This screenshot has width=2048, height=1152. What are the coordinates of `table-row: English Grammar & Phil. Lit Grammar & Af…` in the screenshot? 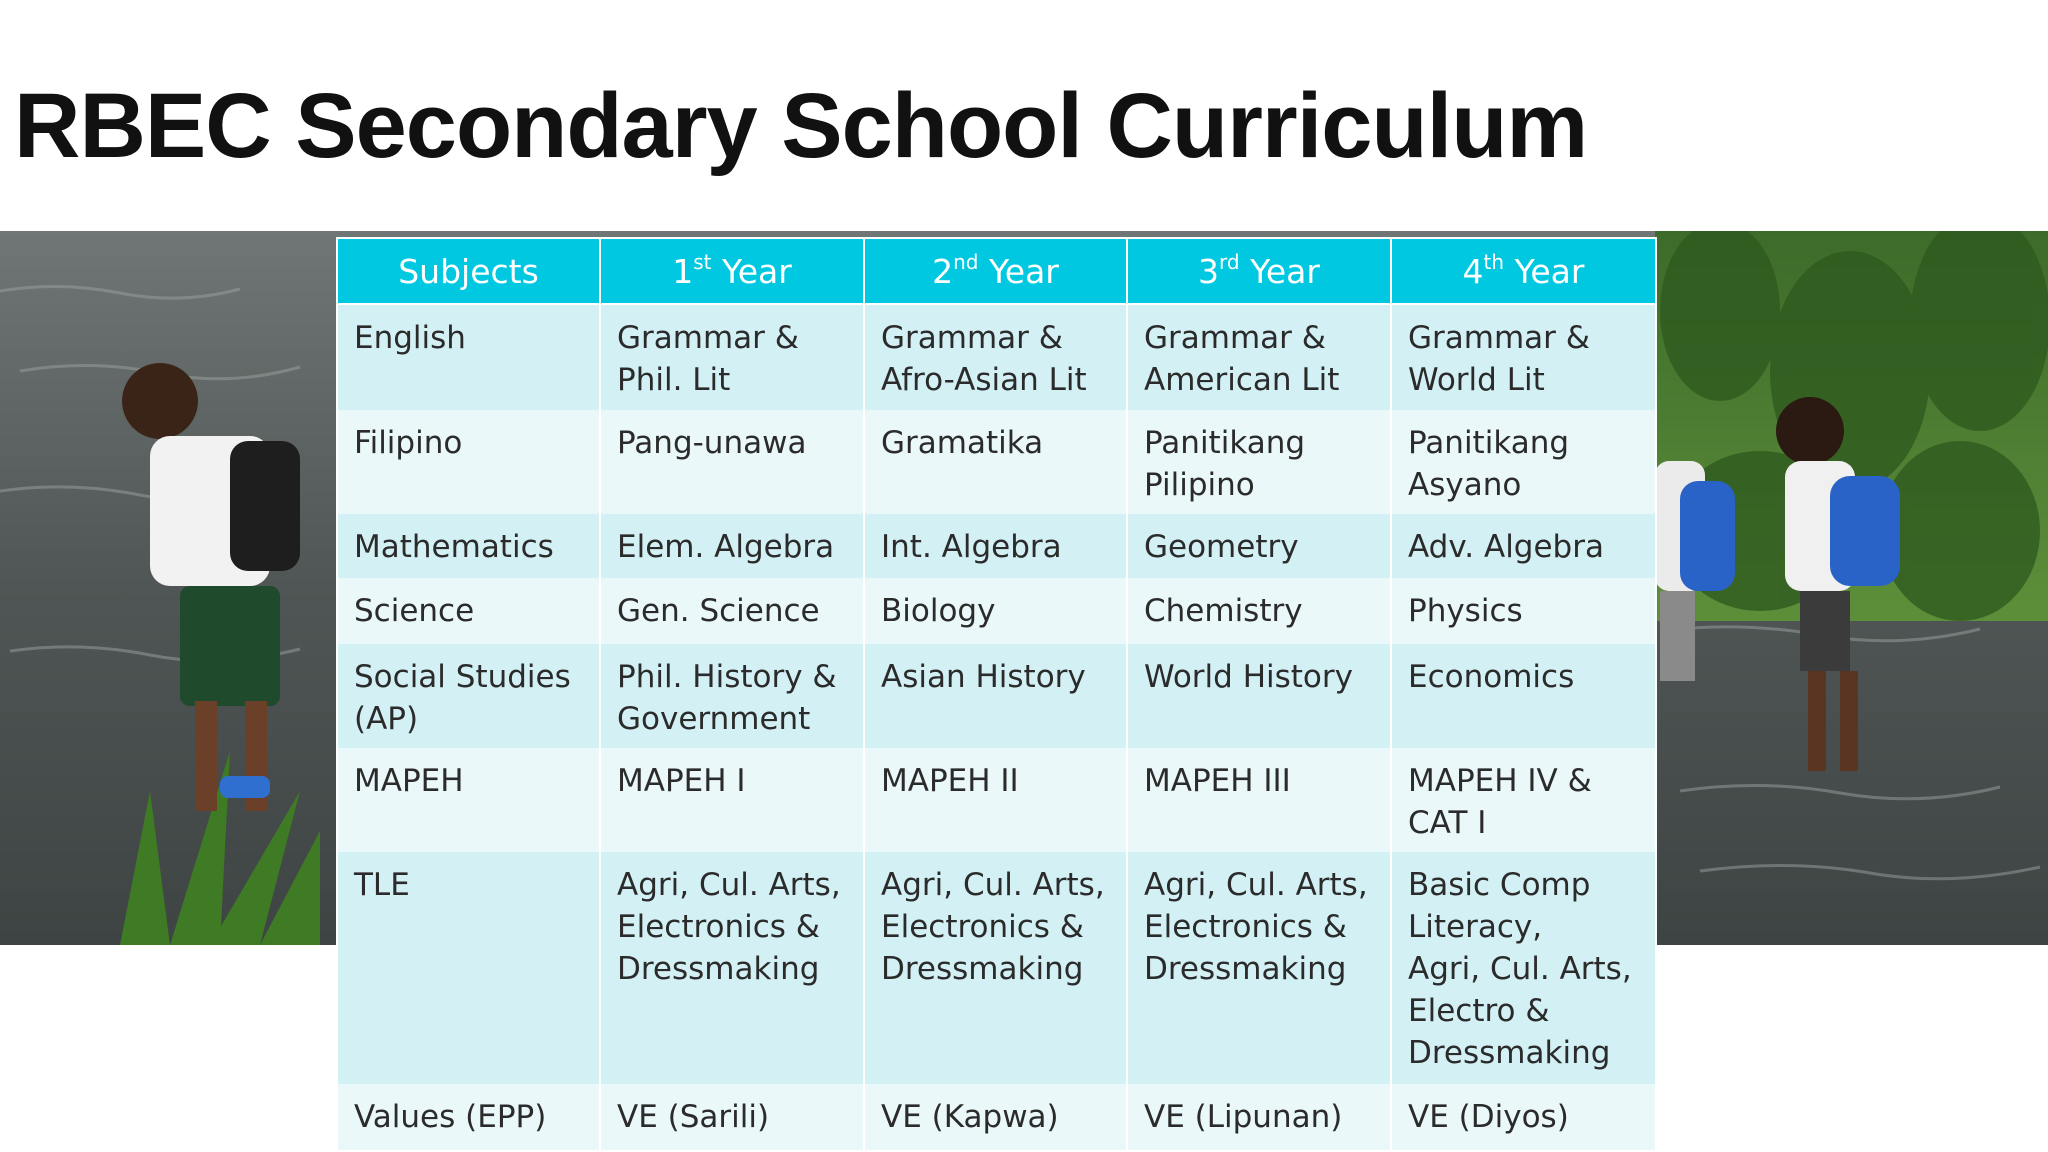 It's located at (996, 357).